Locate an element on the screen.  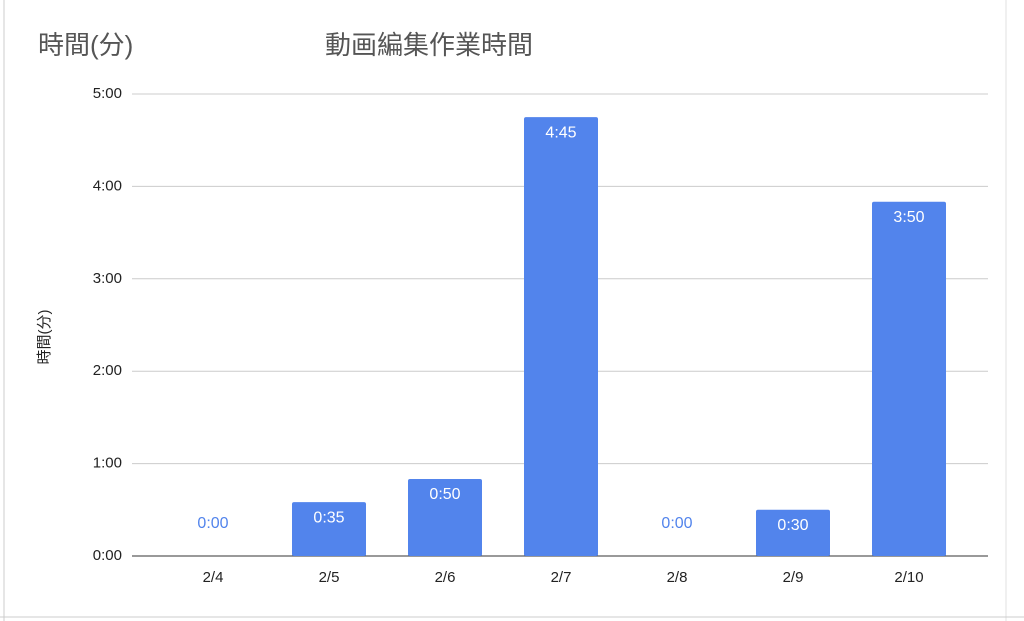
x-tick-label: 2/8 is located at coordinates (677, 577).